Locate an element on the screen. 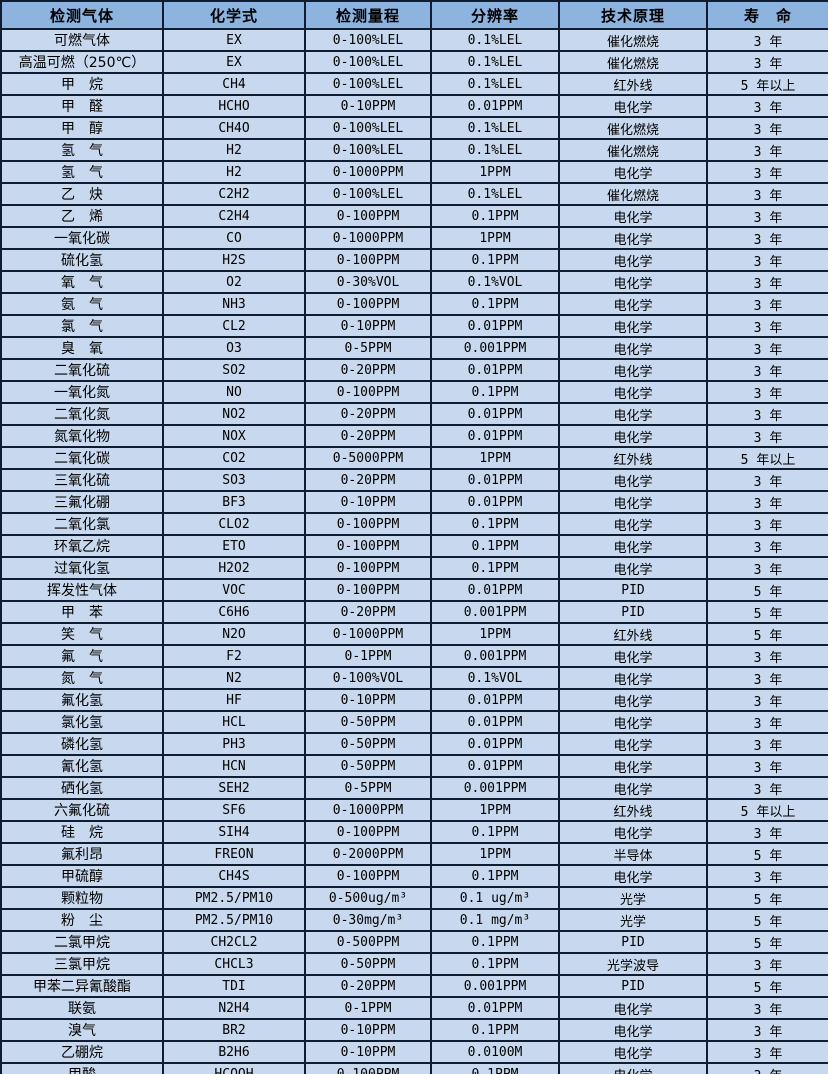  cell-formula: CLO2 is located at coordinates (234, 524).